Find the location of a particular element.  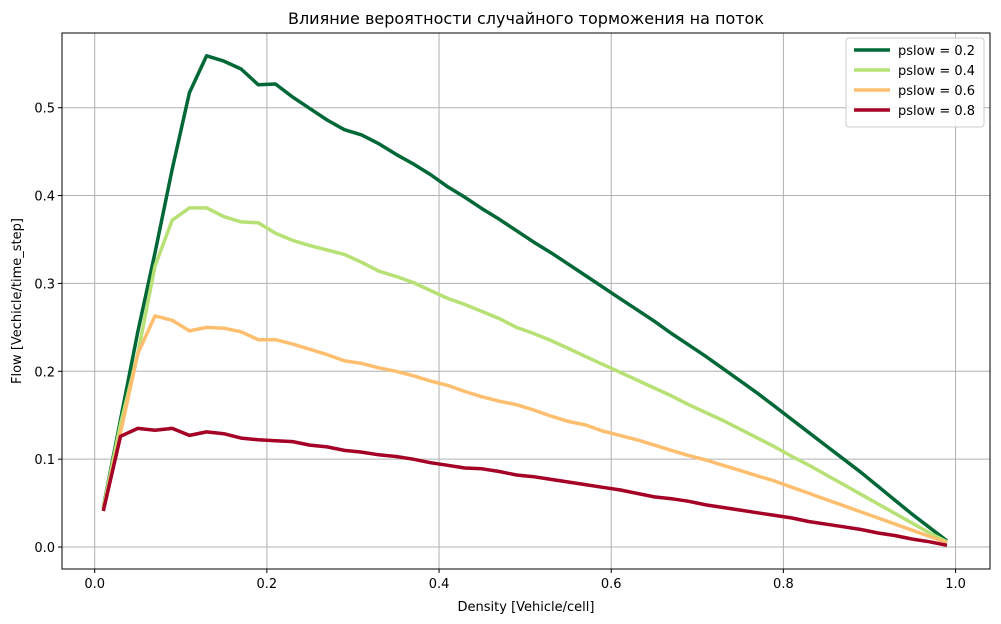

x-tick-label: 0.6 is located at coordinates (611, 584).